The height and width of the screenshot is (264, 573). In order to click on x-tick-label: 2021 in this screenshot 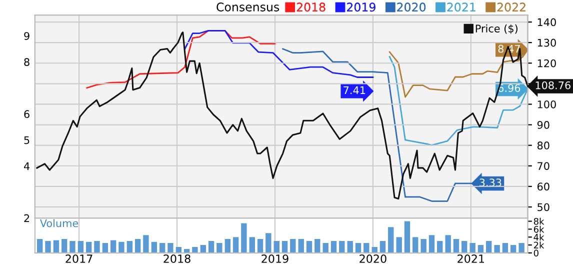, I will do `click(471, 258)`.